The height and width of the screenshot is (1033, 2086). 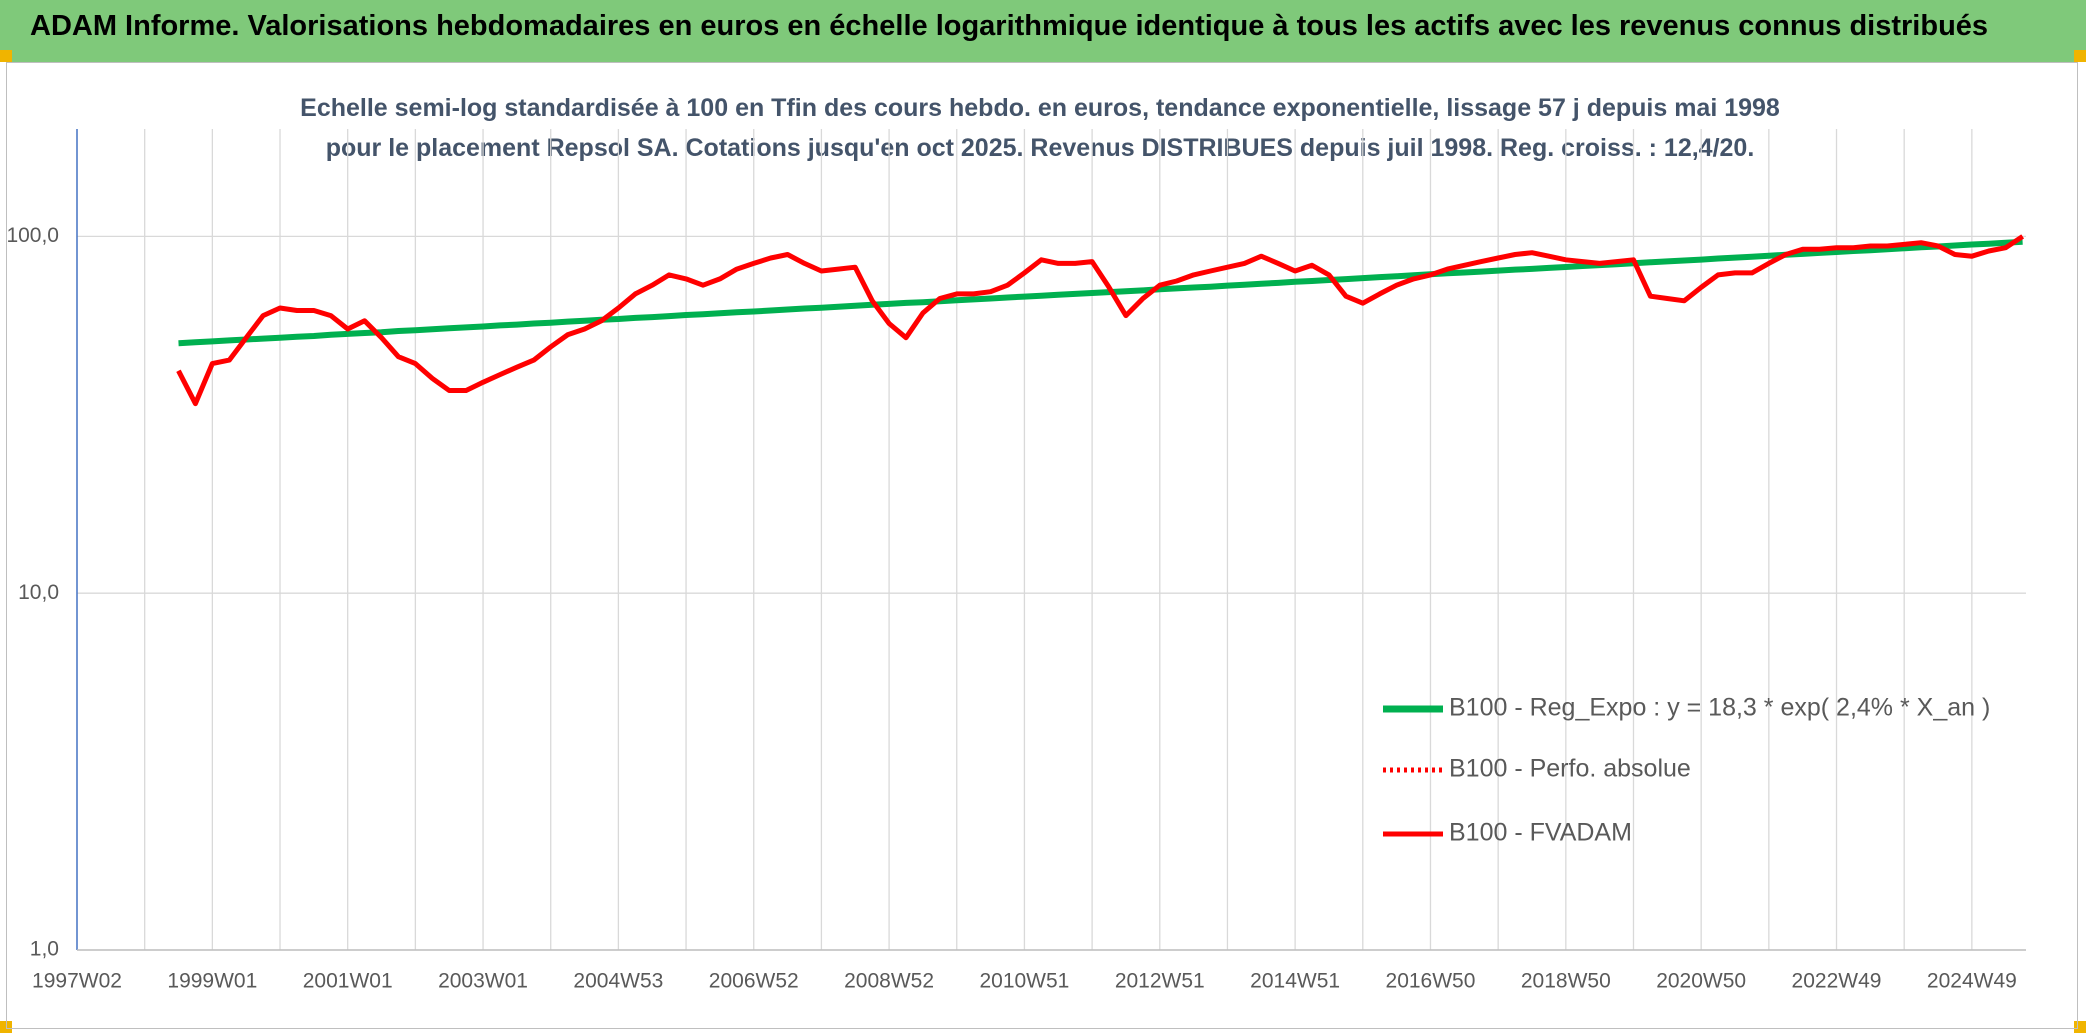 I want to click on x-tick-label: 2016W50, so click(x=1431, y=981).